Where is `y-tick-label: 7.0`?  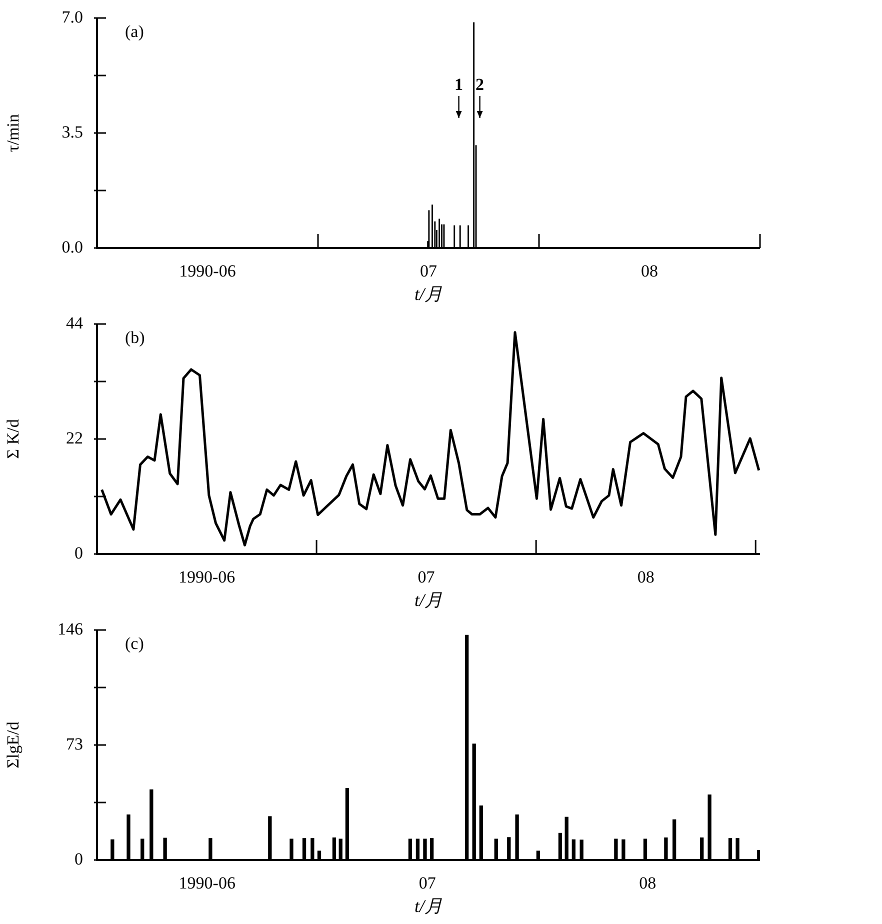
y-tick-label: 7.0 is located at coordinates (72, 16).